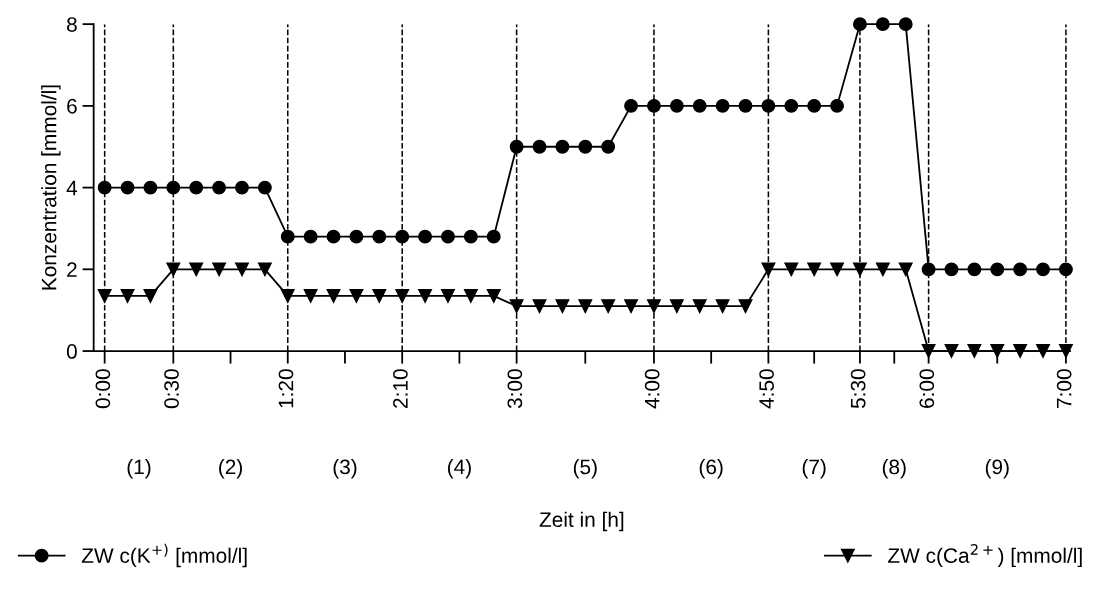 The image size is (1102, 589). I want to click on x-tick-label: 2:10, so click(400, 388).